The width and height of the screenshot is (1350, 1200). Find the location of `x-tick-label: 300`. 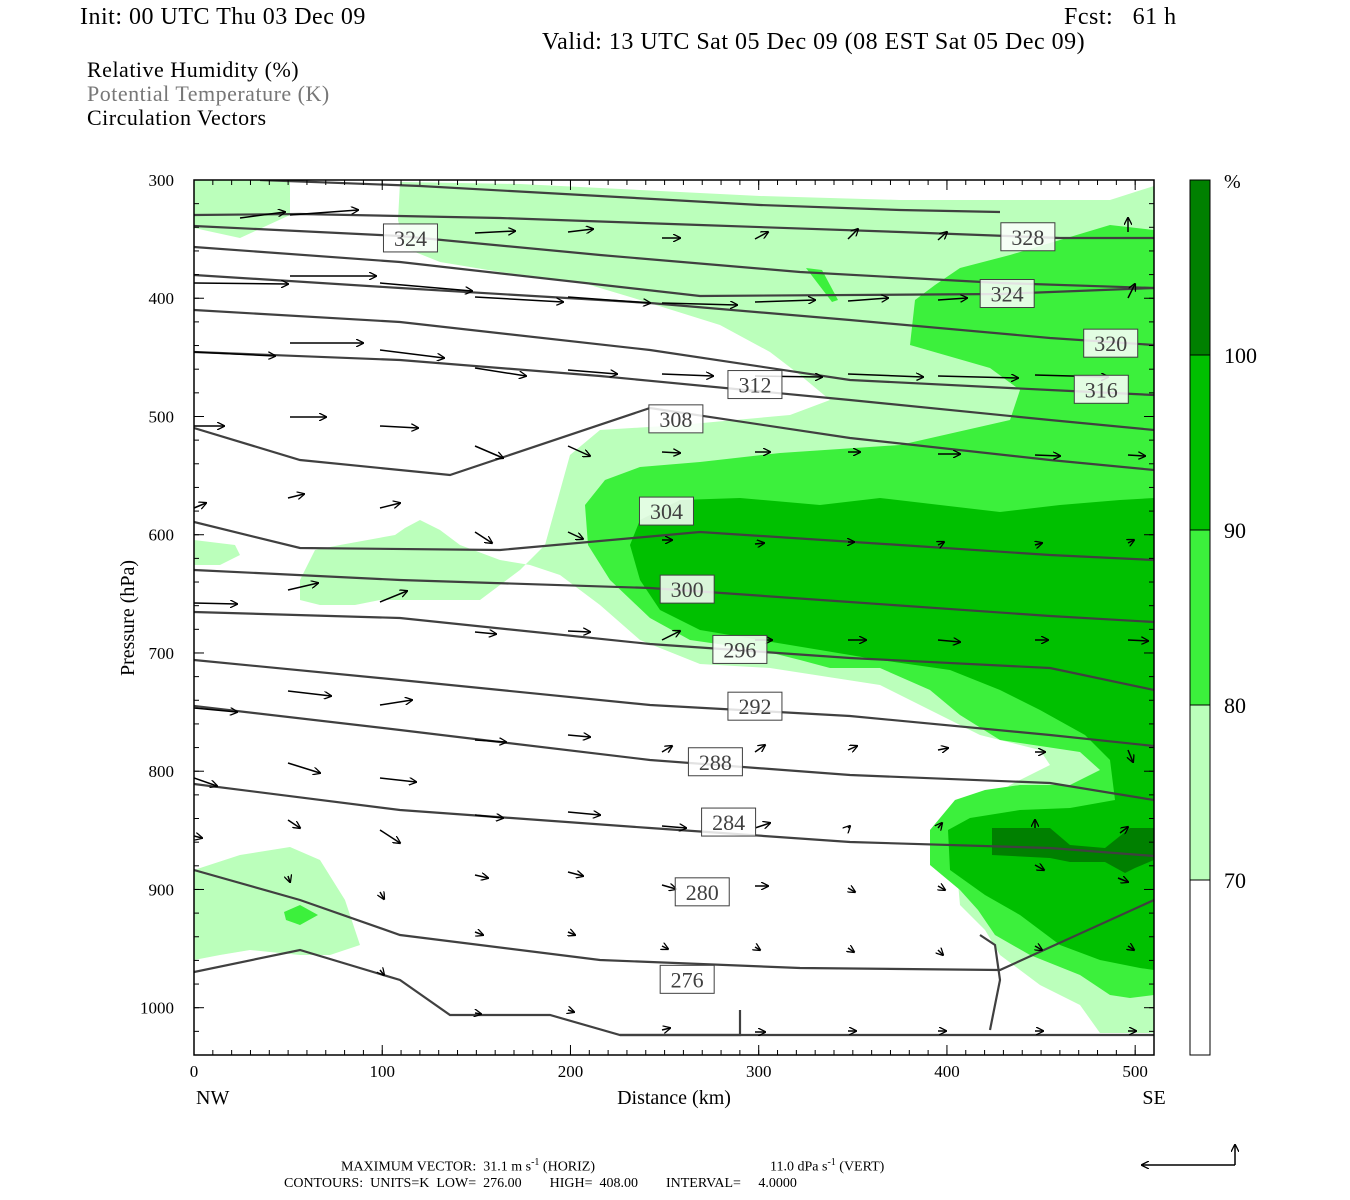

x-tick-label: 300 is located at coordinates (759, 1071).